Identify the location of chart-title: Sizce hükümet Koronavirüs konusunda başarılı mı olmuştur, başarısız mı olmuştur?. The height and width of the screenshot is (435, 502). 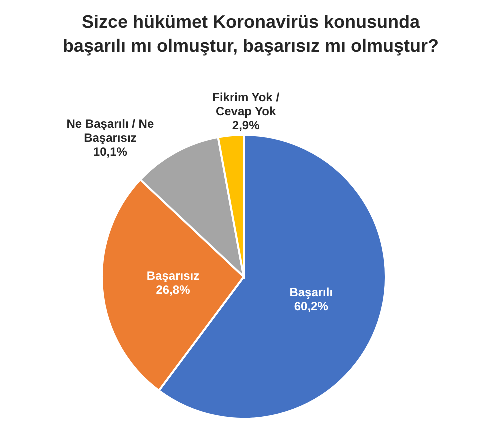
(251, 34).